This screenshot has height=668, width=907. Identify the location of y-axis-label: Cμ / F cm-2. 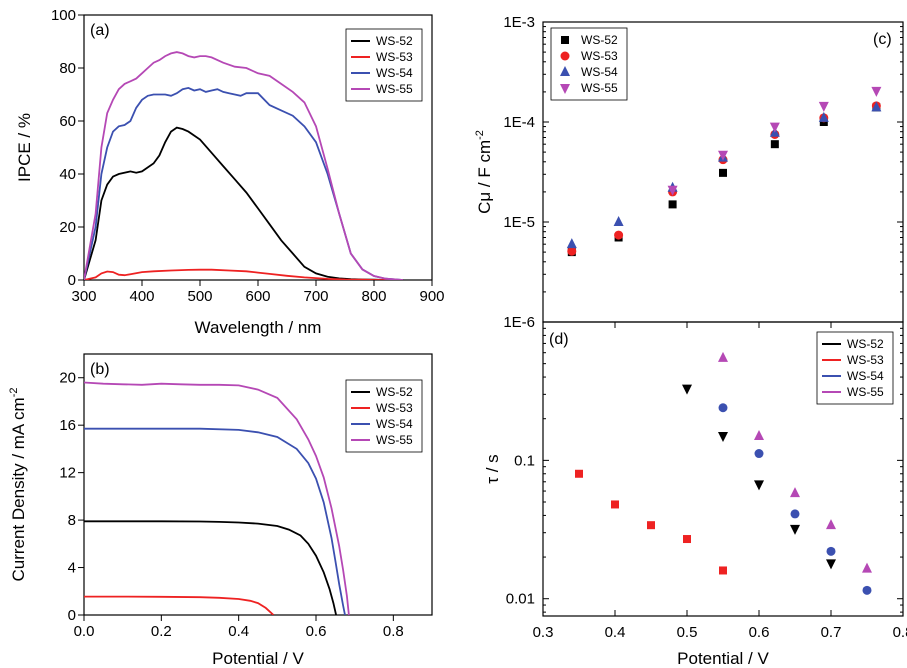
(484, 172).